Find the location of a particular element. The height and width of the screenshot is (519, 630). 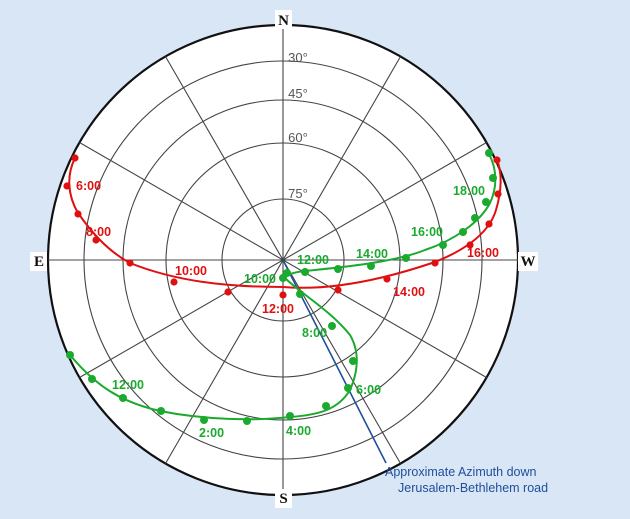

red-time-label-16: 16:00 is located at coordinates (483, 253).